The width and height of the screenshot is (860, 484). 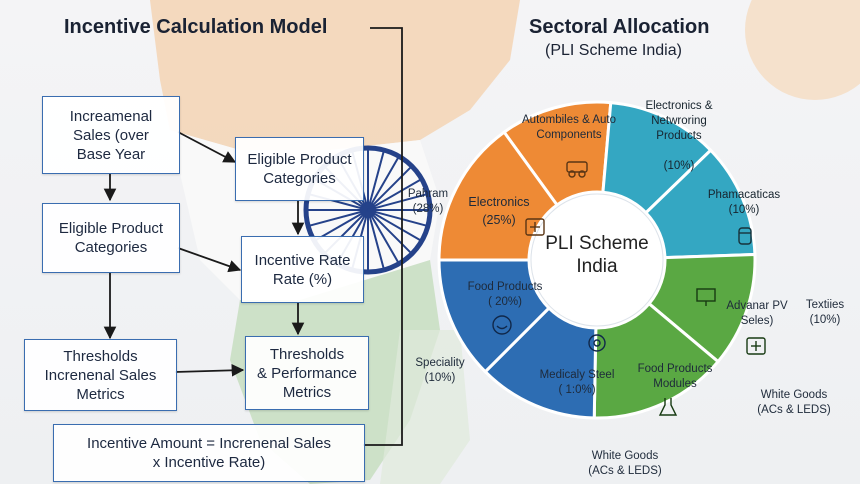 I want to click on incentive-model-title: Incentive Calculation Model, so click(x=196, y=27).